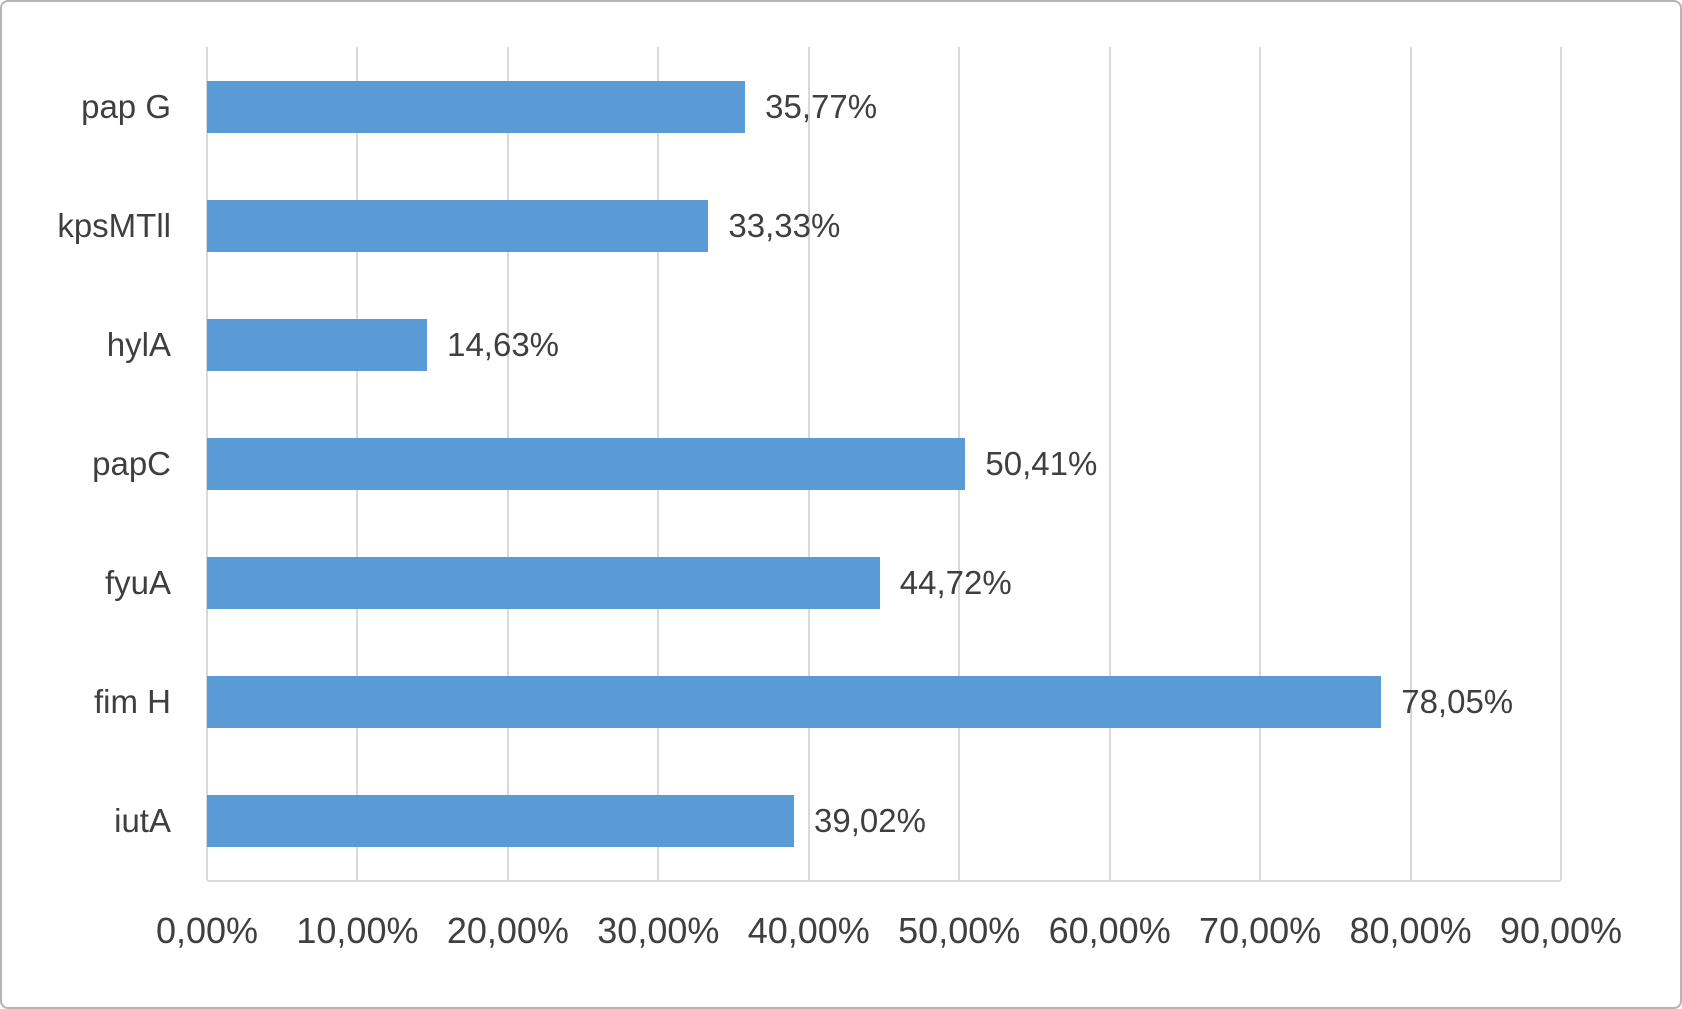 The image size is (1682, 1009). I want to click on category-label: pap G, so click(126, 106).